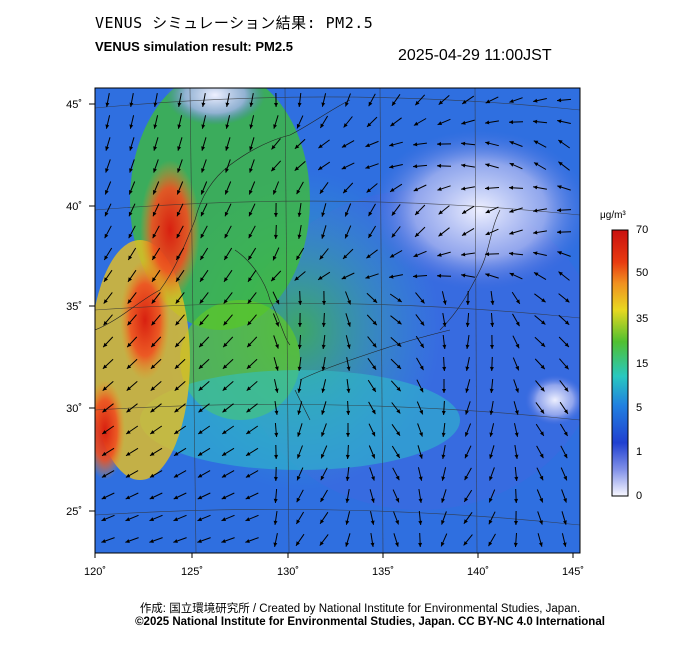 The image size is (700, 649). Describe the element at coordinates (192, 572) in the screenshot. I see `longitude-tick-label: 125˚` at that location.